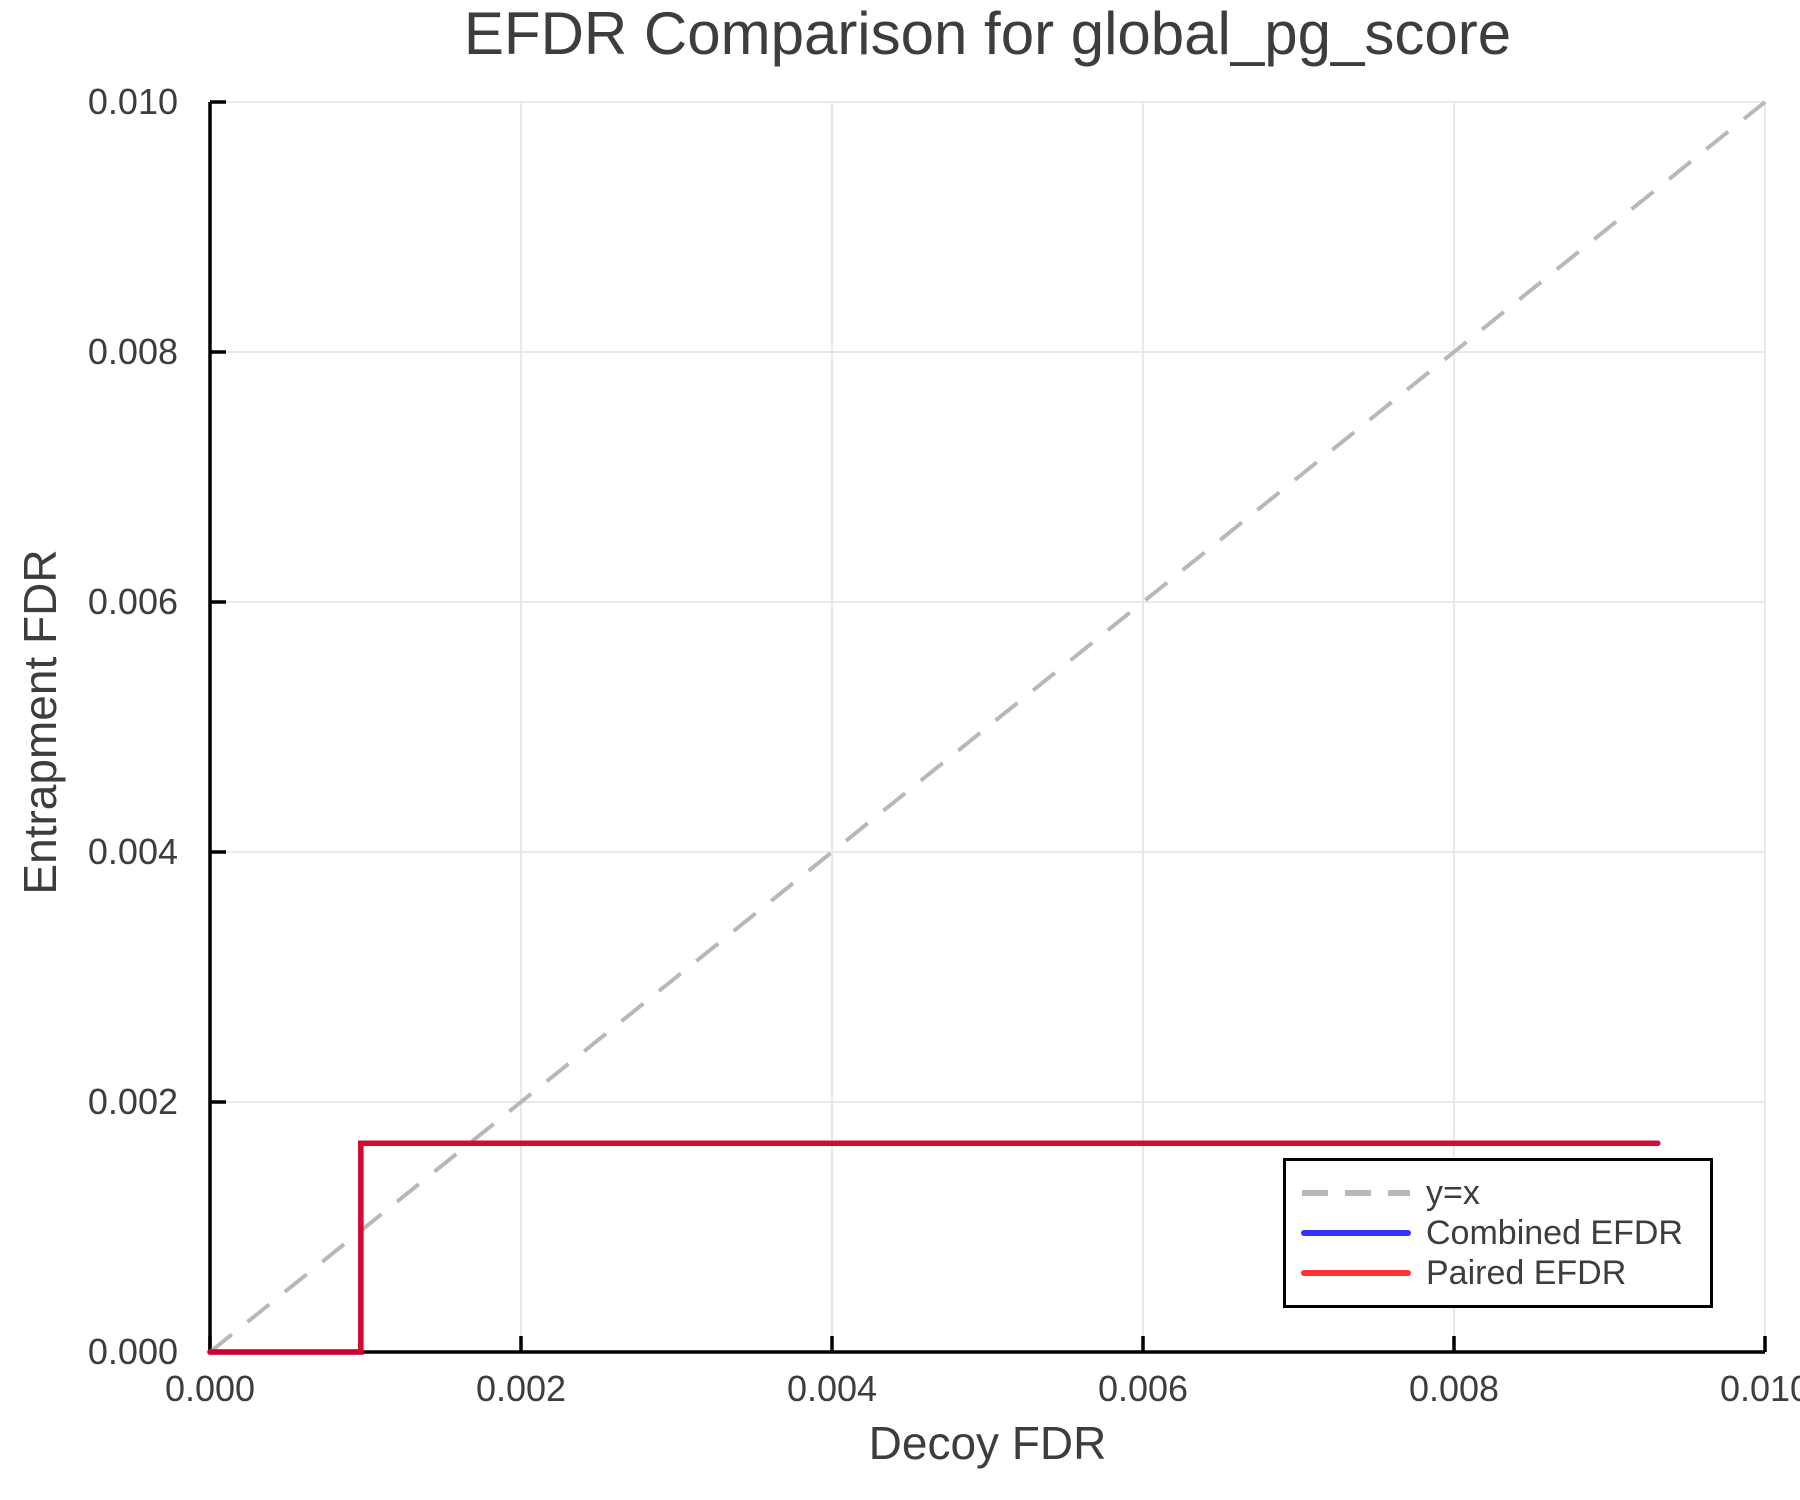  Describe the element at coordinates (1526, 1273) in the screenshot. I see `legend-label: Paired EFDR` at that location.